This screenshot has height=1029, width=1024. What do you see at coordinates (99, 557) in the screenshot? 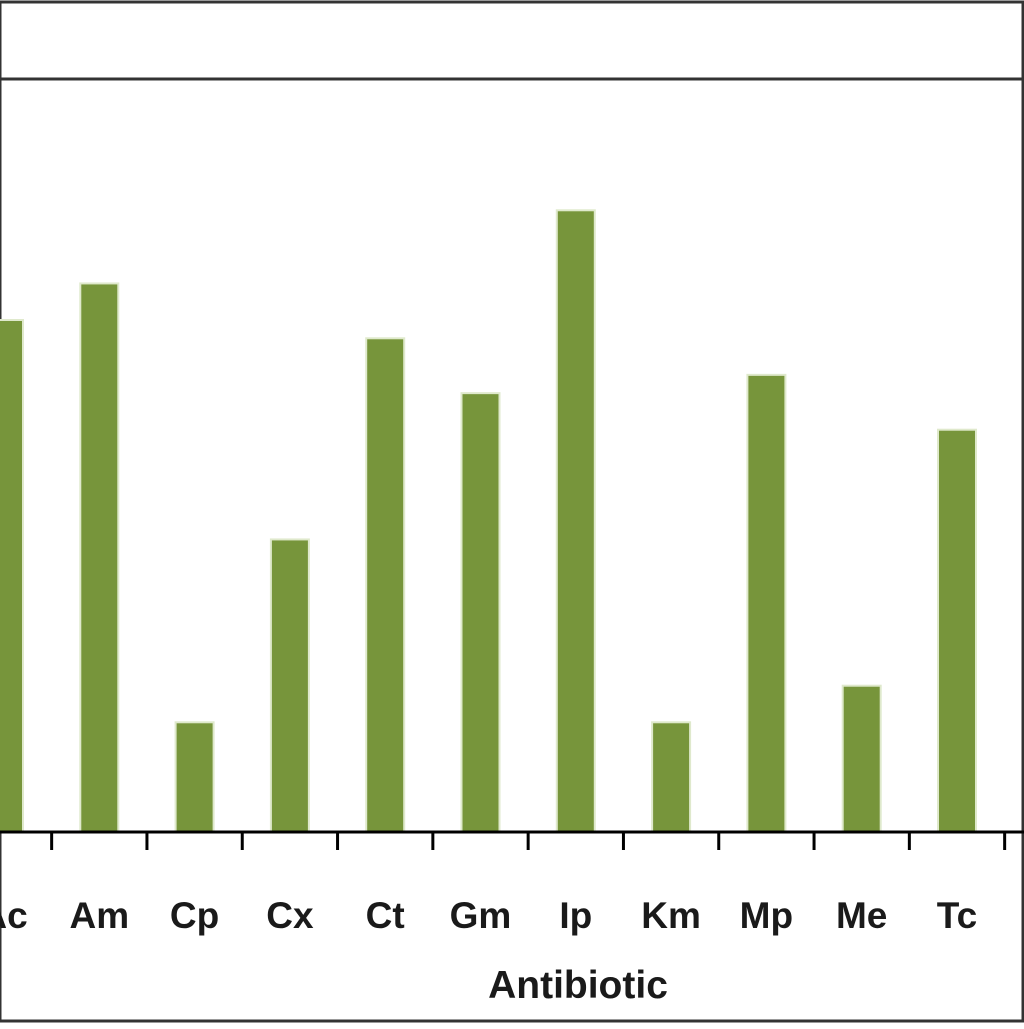
I see `bar-am` at bounding box center [99, 557].